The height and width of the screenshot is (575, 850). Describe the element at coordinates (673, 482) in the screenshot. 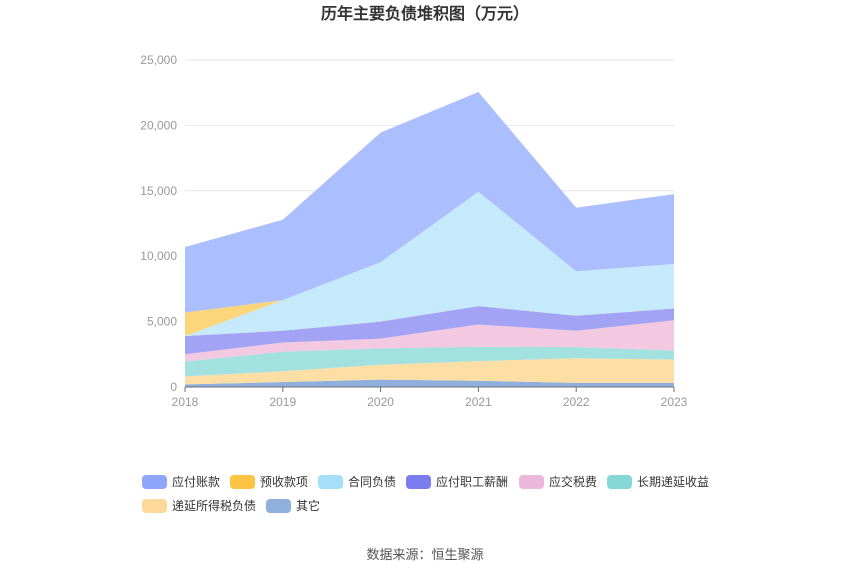

I see `legend-label: 长期递延收益` at that location.